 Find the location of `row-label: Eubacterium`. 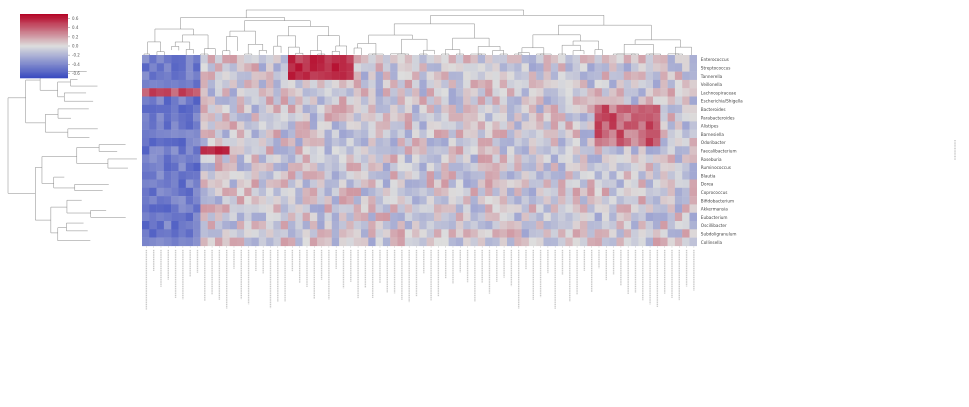

row-label: Eubacterium is located at coordinates (714, 217).